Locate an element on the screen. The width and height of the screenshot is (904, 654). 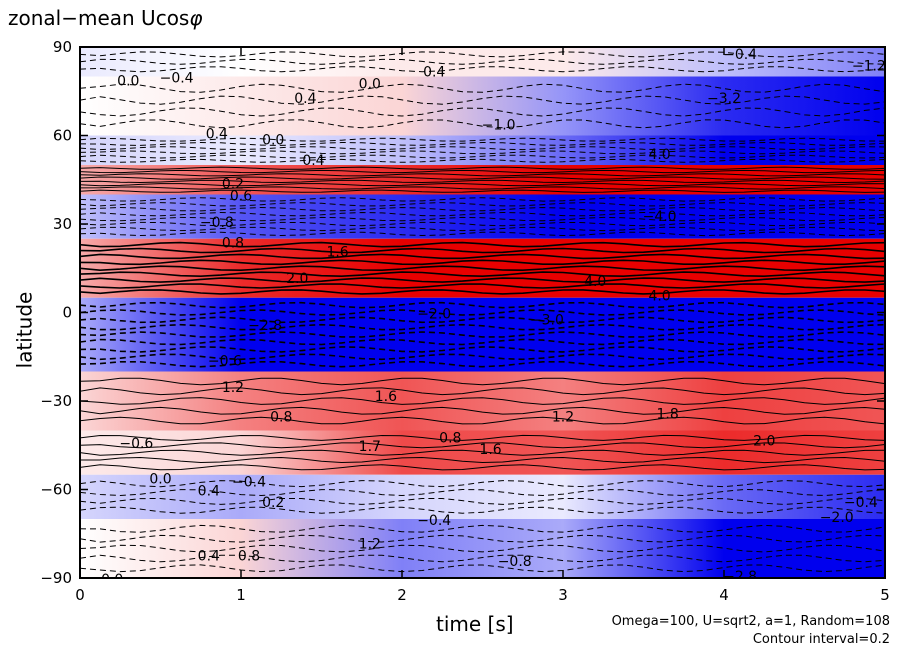
contour-value-label: 1.6 is located at coordinates (490, 450).